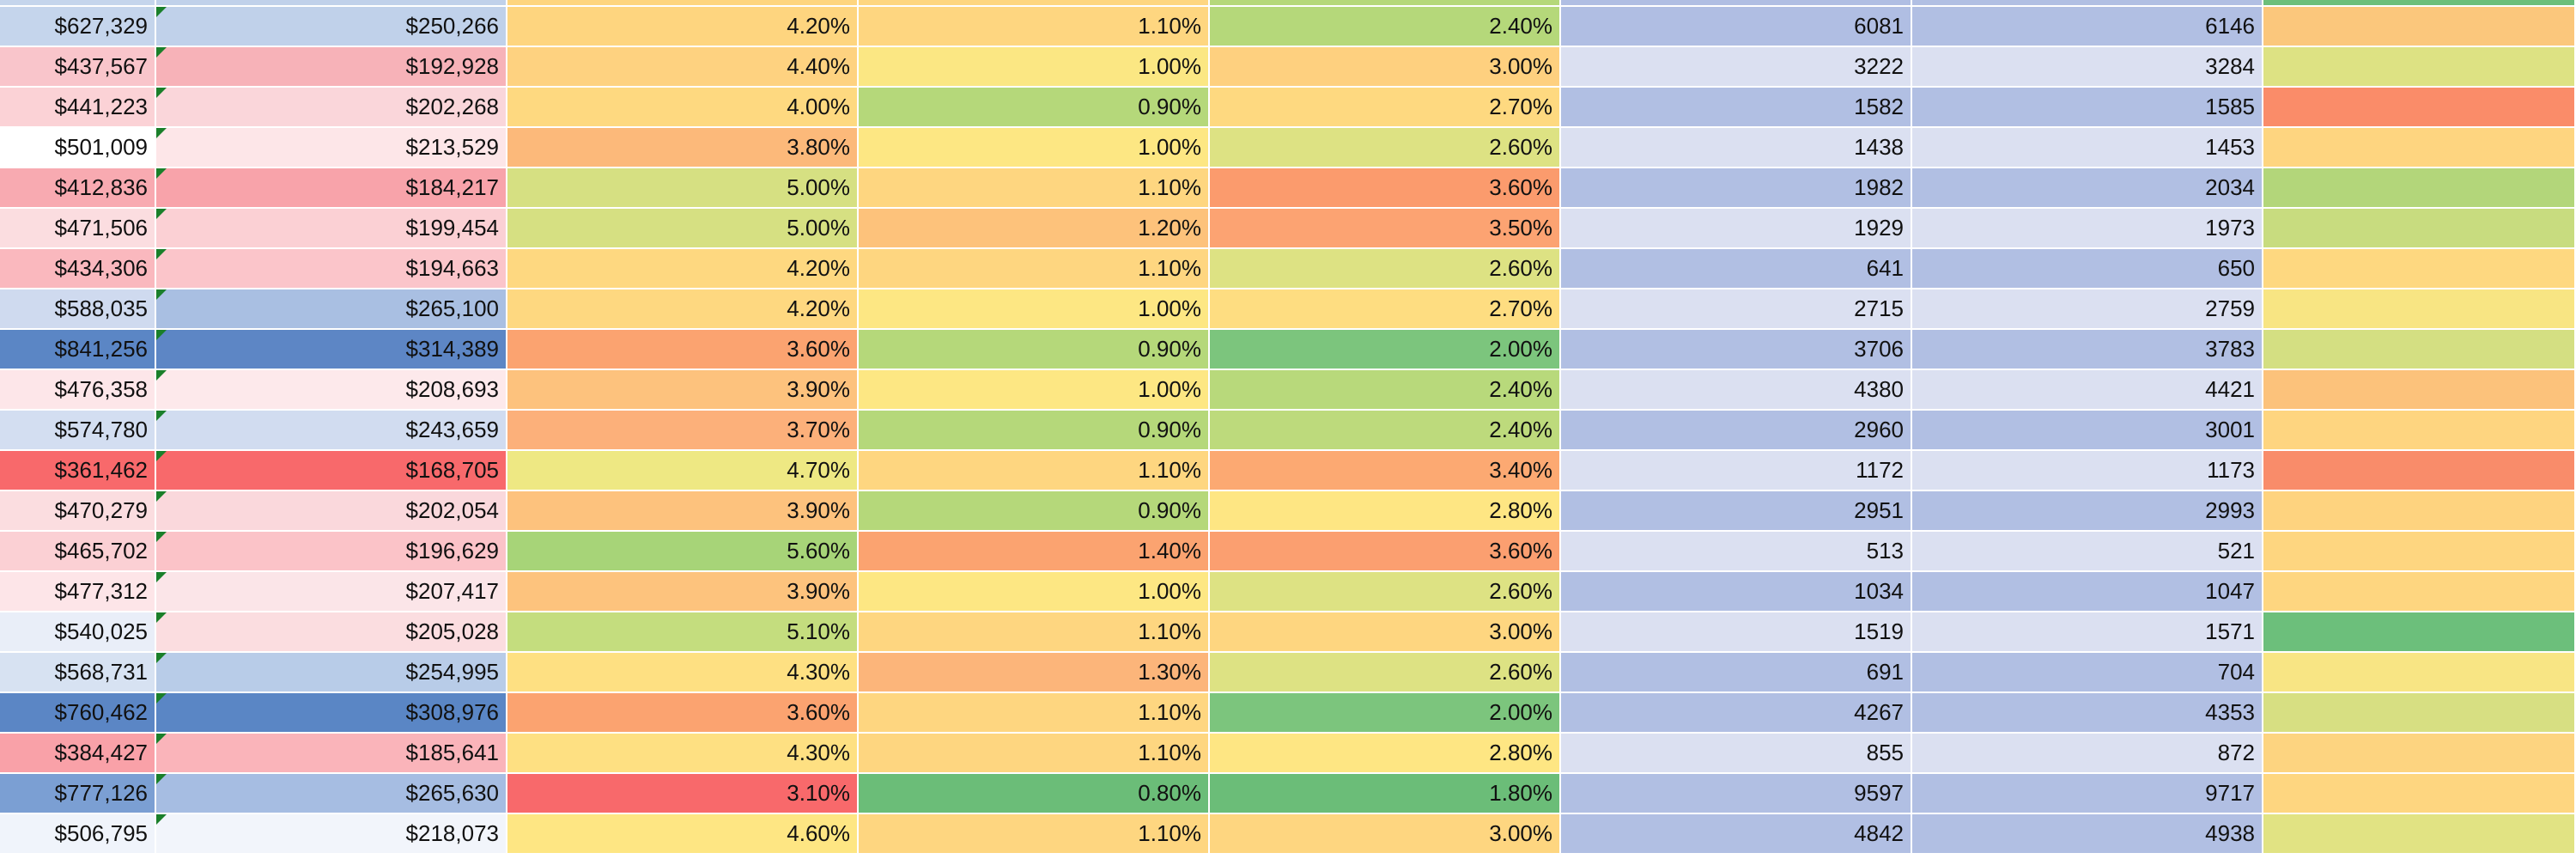 This screenshot has width=2576, height=859. I want to click on cell-c2: 4.60%, so click(683, 834).